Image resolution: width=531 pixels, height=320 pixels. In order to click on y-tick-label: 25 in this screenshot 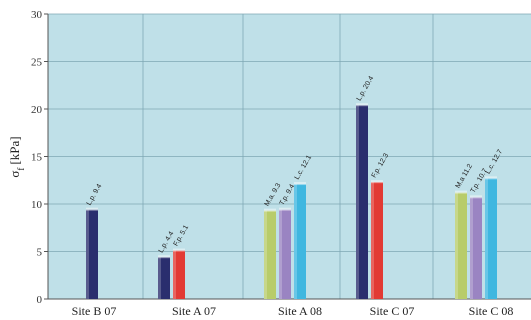, I will do `click(37, 63)`.